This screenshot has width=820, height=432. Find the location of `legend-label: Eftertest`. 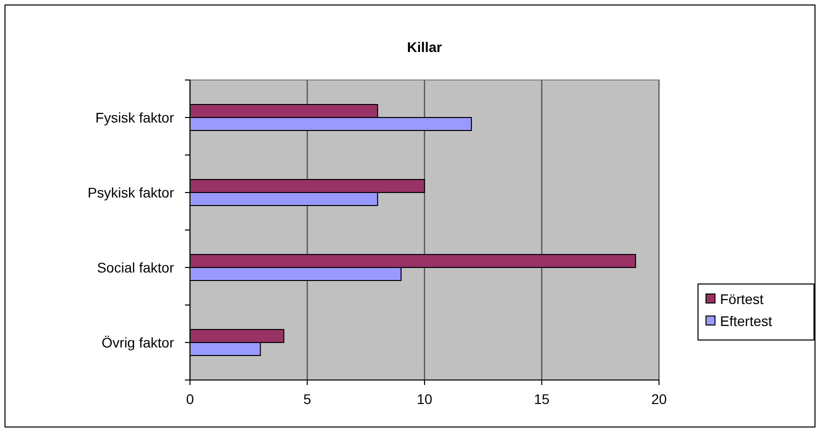

legend-label: Eftertest is located at coordinates (746, 321).